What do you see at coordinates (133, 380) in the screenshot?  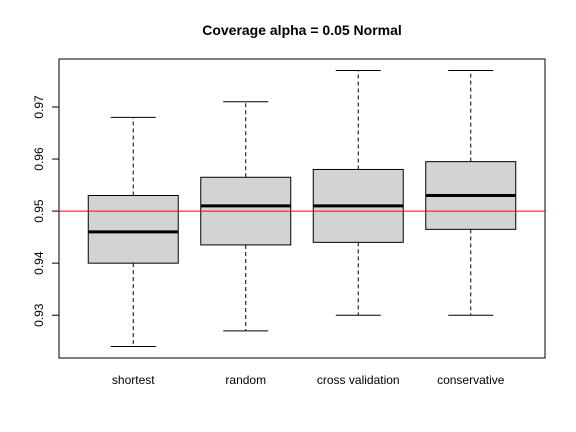 I see `x-tick-label: shortest` at bounding box center [133, 380].